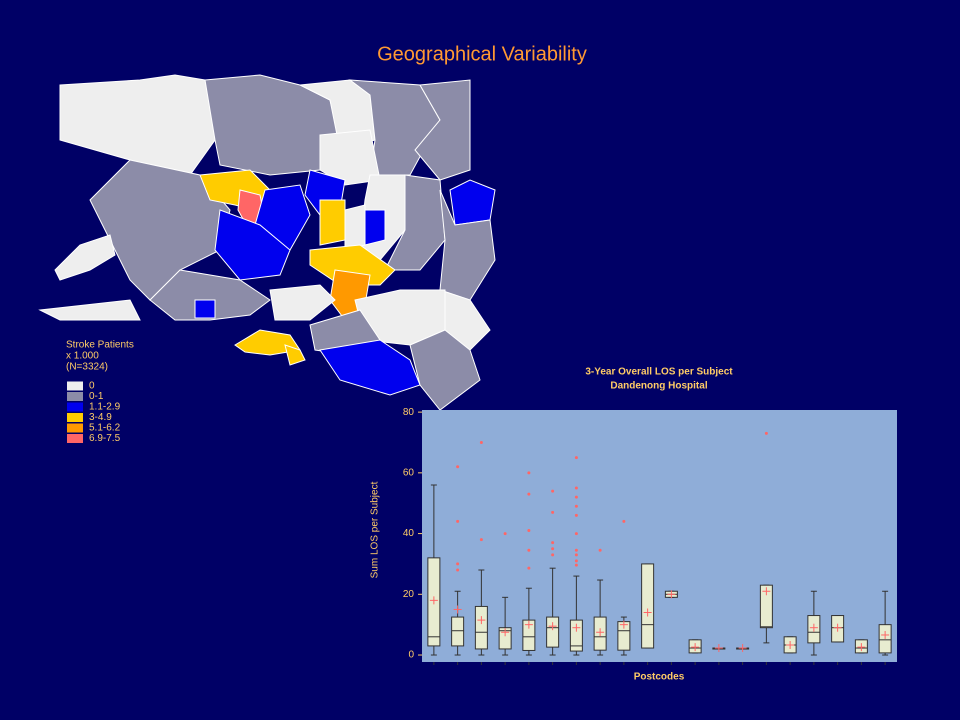  I want to click on legend-title: (N=3324), so click(87, 367).